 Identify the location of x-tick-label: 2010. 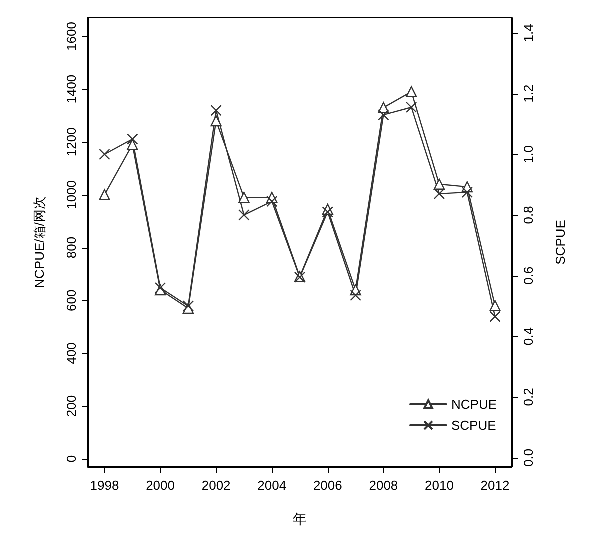
(439, 485).